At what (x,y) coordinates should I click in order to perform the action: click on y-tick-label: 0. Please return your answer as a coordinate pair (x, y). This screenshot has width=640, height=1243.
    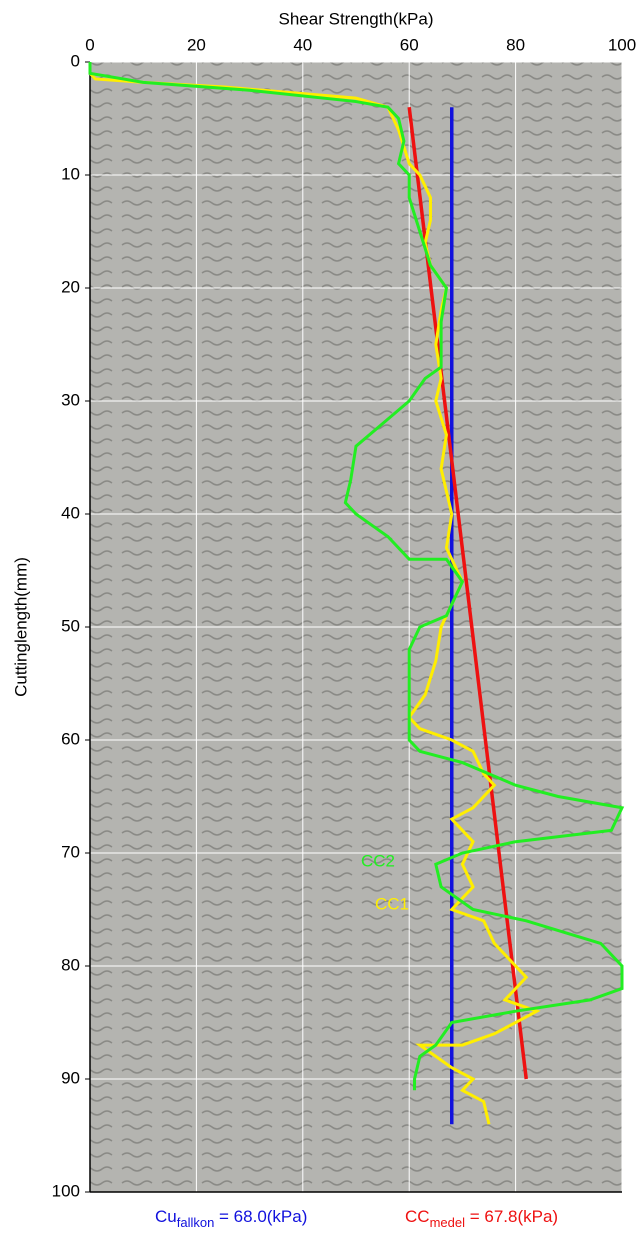
    Looking at the image, I should click on (75, 60).